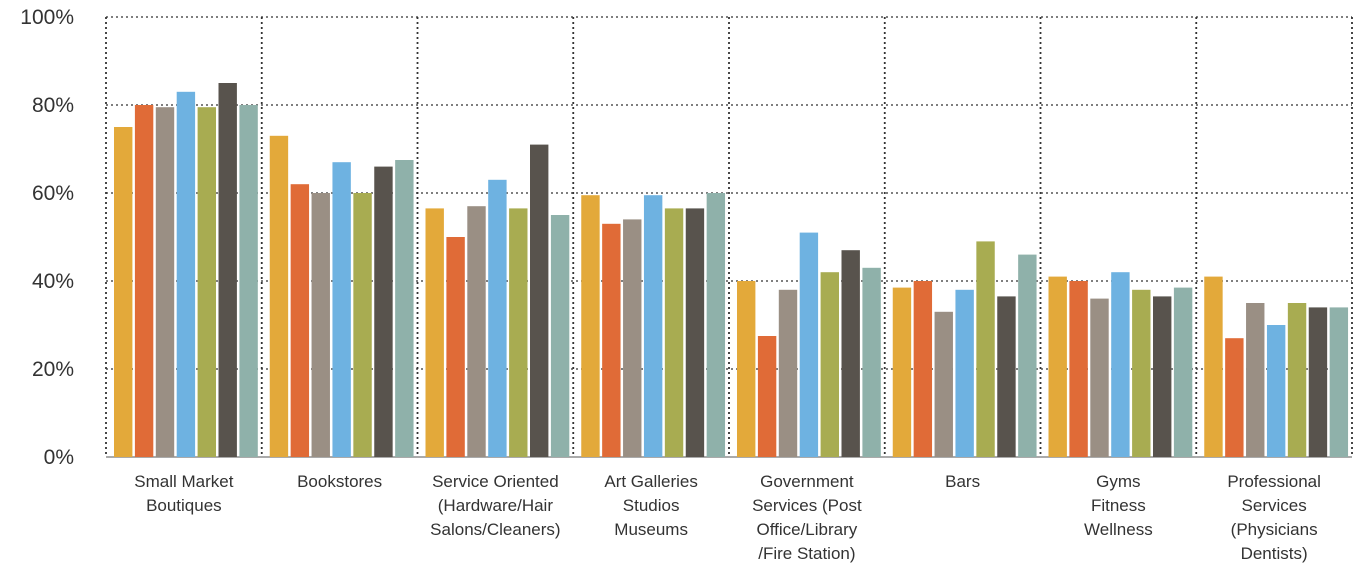 The height and width of the screenshot is (574, 1355). I want to click on y-axis-ticks: 0% 20% 40% 60% 80% 100%, so click(47, 237).